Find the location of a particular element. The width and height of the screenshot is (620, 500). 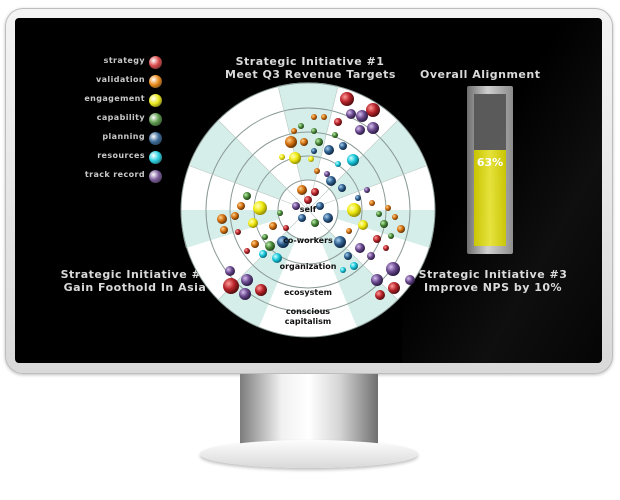

legend-label: strategy is located at coordinates (124, 60).